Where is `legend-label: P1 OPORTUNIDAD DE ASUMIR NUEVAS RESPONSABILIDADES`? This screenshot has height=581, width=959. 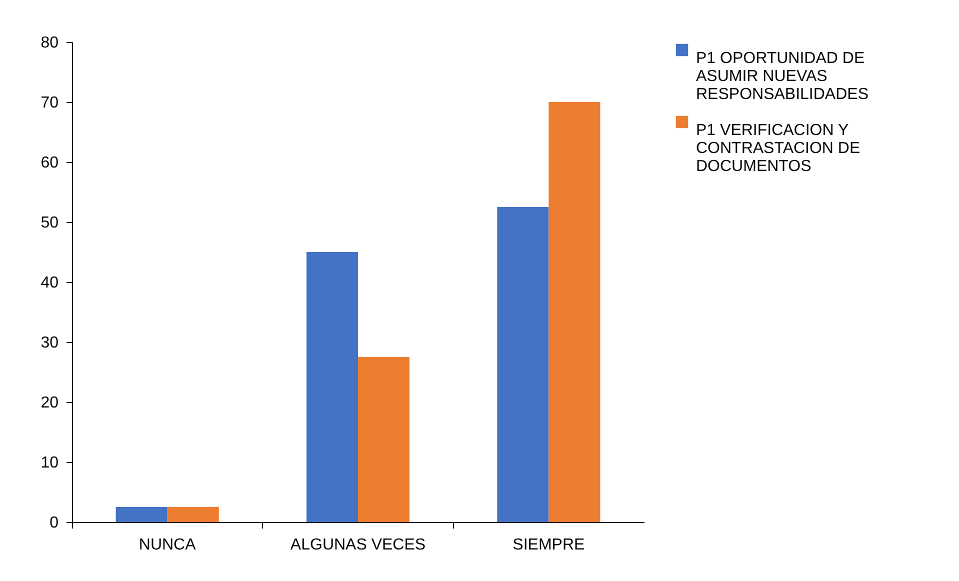
legend-label: P1 OPORTUNIDAD DE ASUMIR NUEVAS RESPONSABILIDADES is located at coordinates (782, 76).